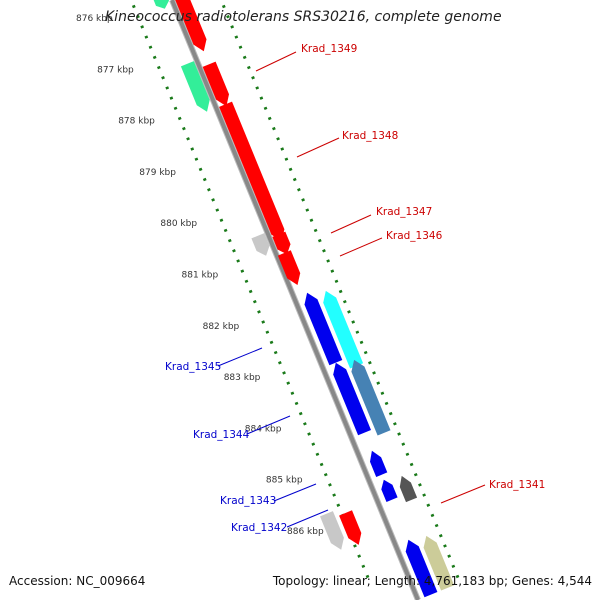 This screenshot has width=600, height=600. What do you see at coordinates (178, 224) in the screenshot?
I see `scale-tick-label: 880 kbp` at bounding box center [178, 224].